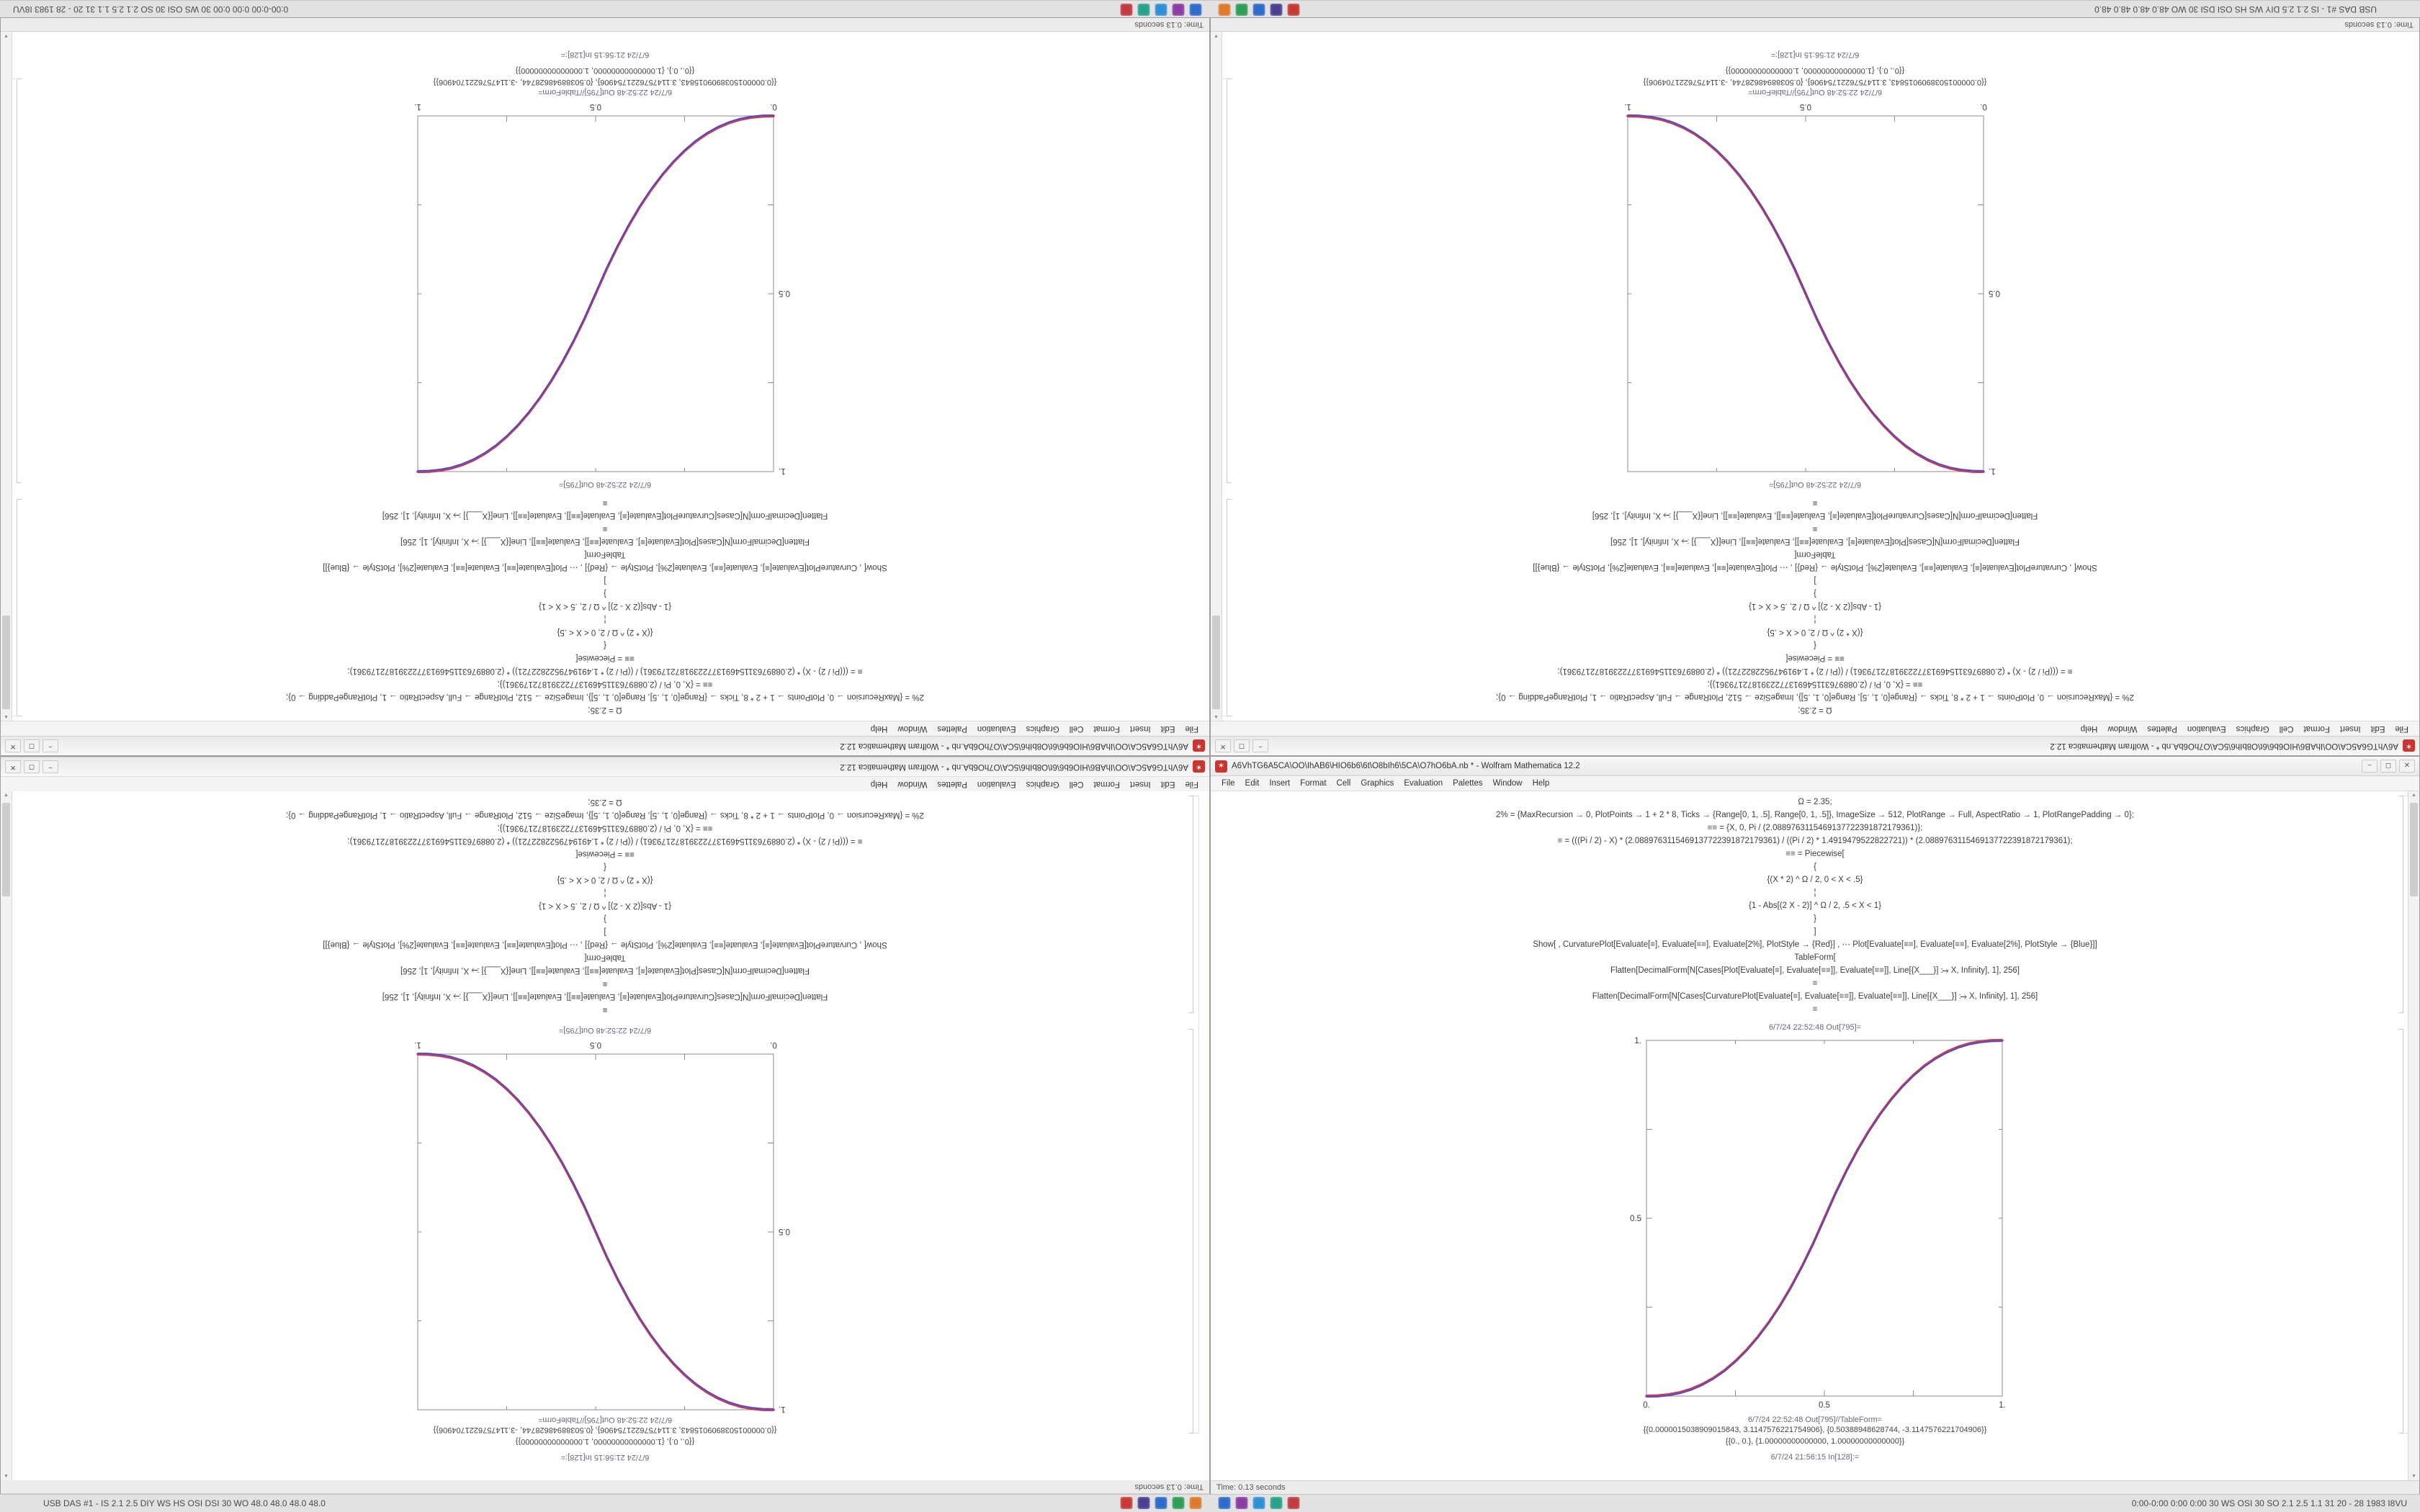 This screenshot has height=1512, width=2420. Describe the element at coordinates (1196, 1115) in the screenshot. I see `cell-bracket-group` at that location.